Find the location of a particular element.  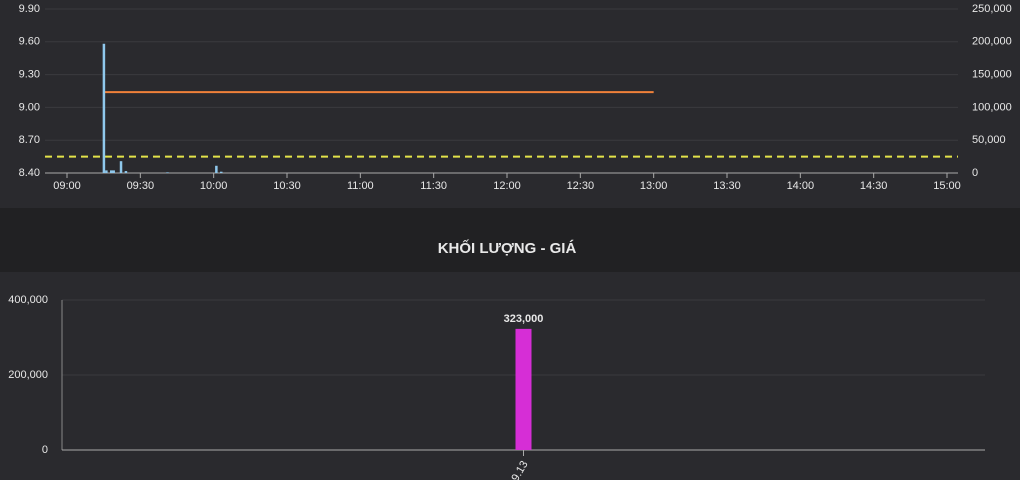

x-tick-label: 09:00 is located at coordinates (67, 186).